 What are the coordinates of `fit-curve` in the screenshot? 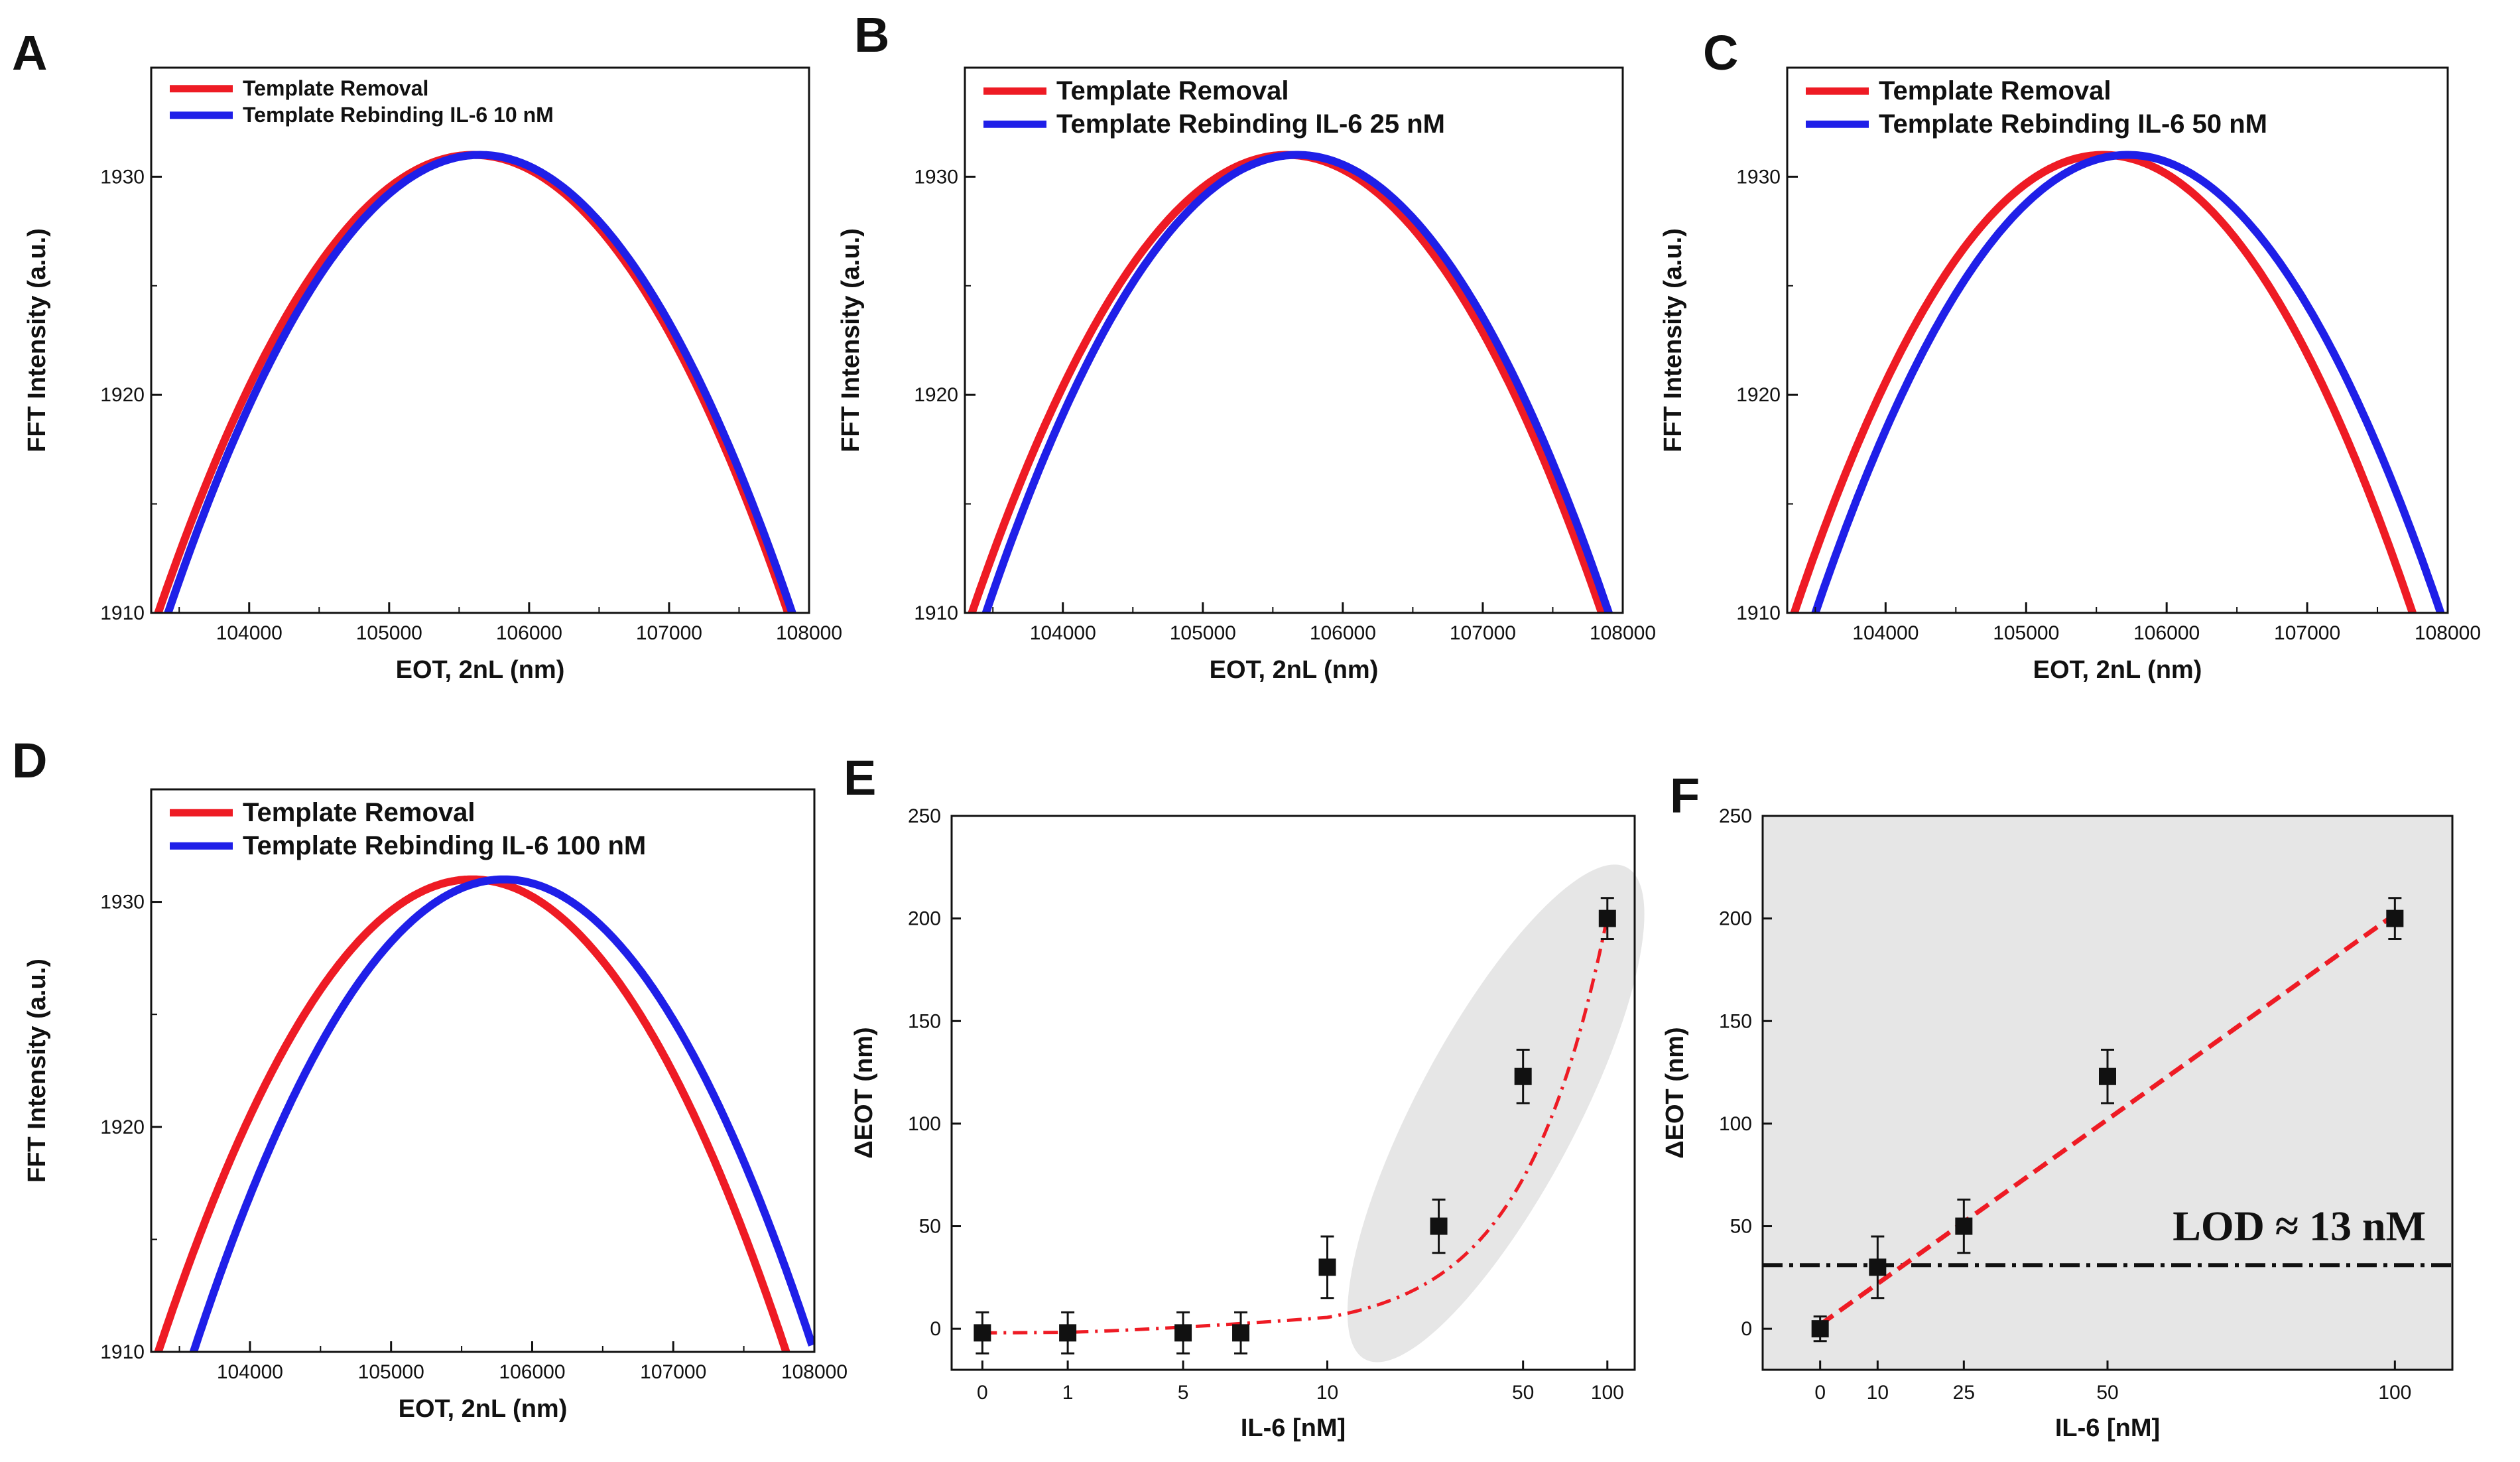 It's located at (1295, 1125).